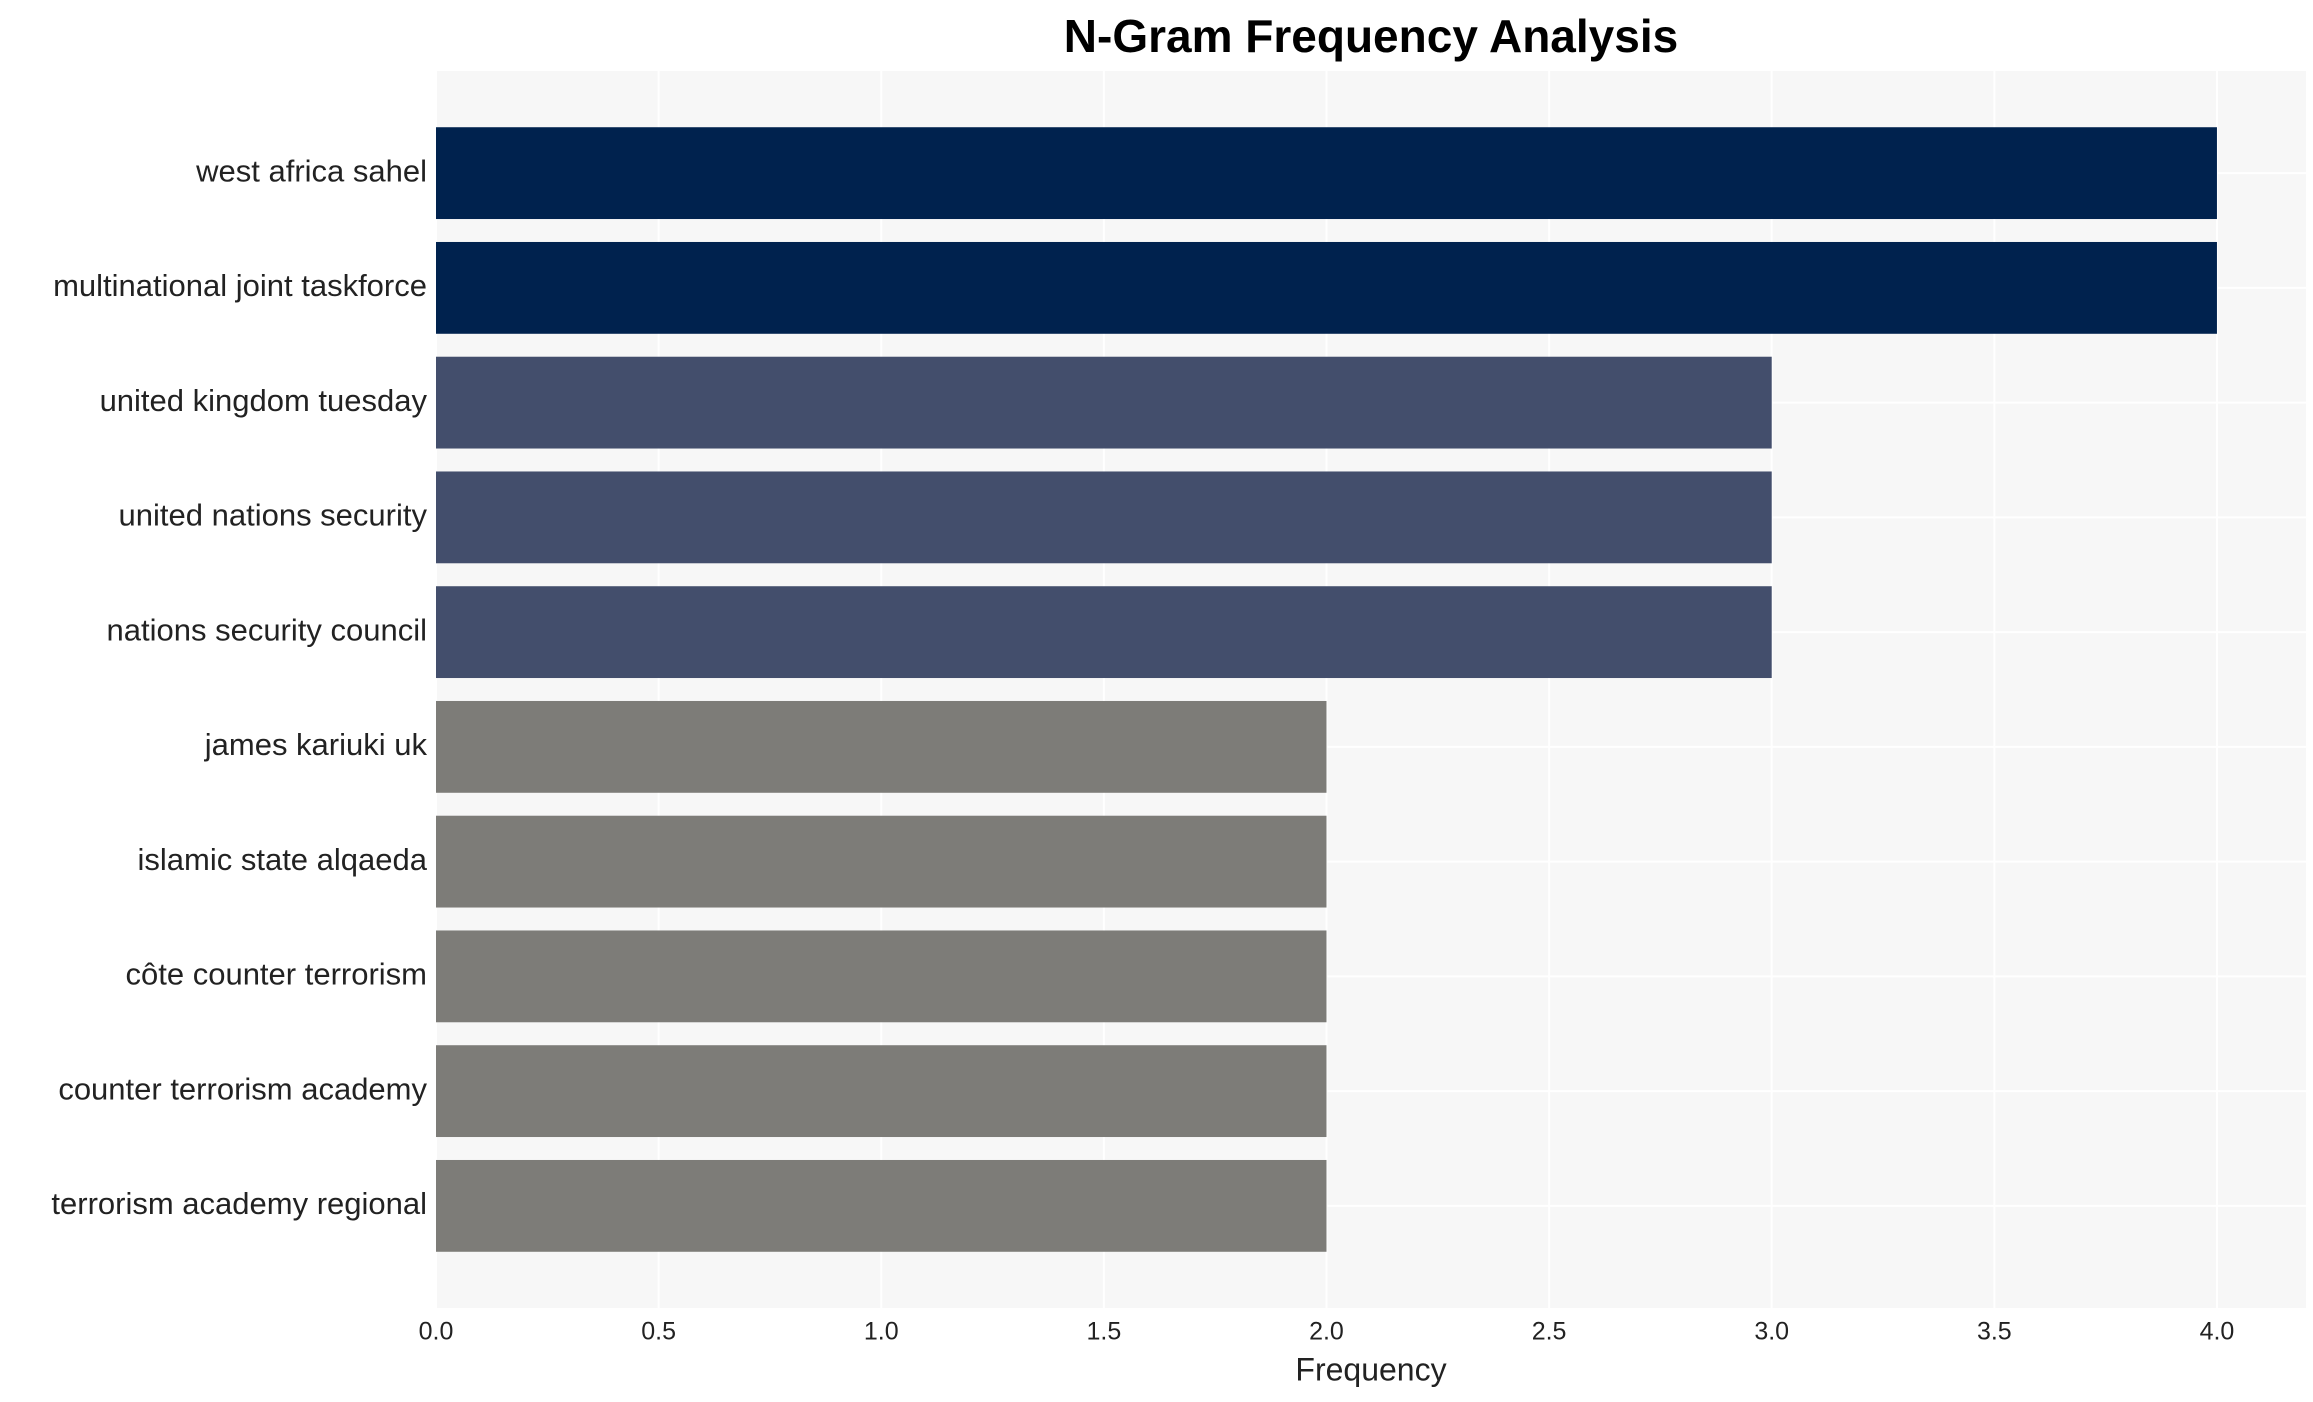 This screenshot has width=2313, height=1402. What do you see at coordinates (239, 1203) in the screenshot?
I see `y-tick-label: terrorism academy regional` at bounding box center [239, 1203].